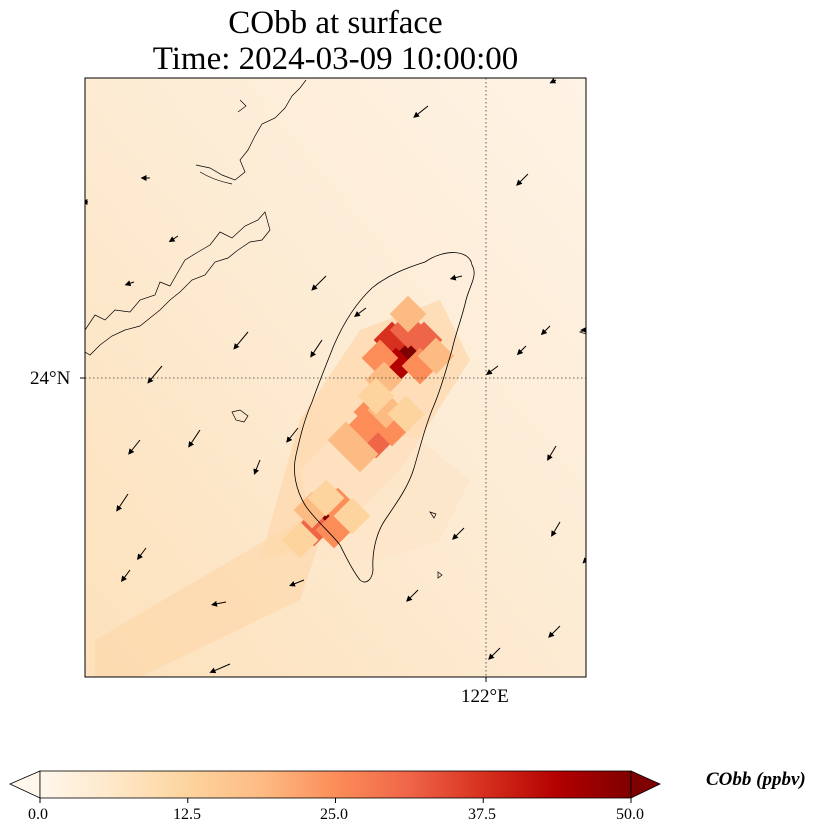 This screenshot has height=836, width=825. I want to click on colorbar-tick-label: 50.0, so click(630, 814).